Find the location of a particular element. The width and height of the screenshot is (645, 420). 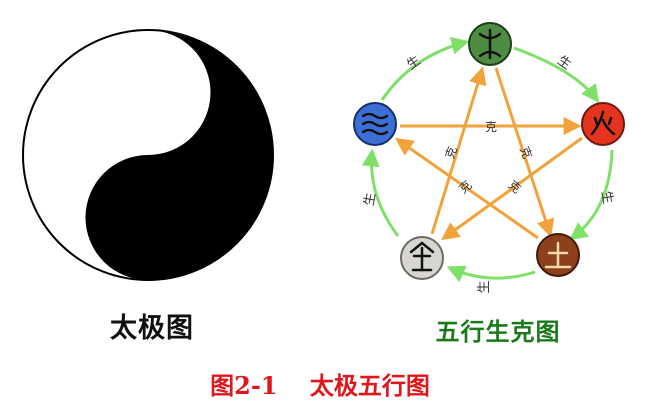

water-glyph-icon is located at coordinates (375, 124).